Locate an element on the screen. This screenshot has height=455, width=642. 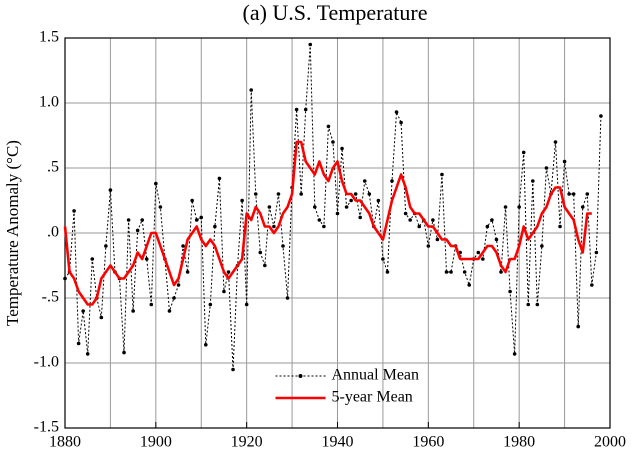
chart-title: (a) U.S. Temperature is located at coordinates (335, 12).